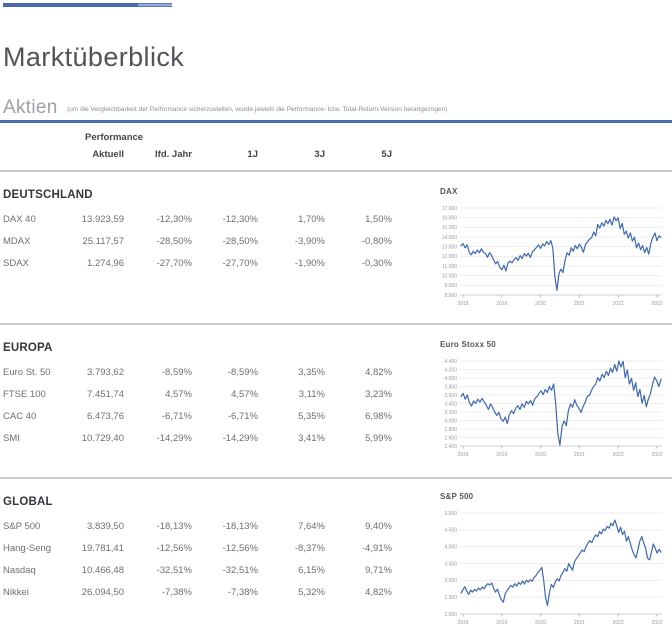 The image size is (672, 640). Describe the element at coordinates (311, 438) in the screenshot. I see `value-3j: 3,41%` at that location.